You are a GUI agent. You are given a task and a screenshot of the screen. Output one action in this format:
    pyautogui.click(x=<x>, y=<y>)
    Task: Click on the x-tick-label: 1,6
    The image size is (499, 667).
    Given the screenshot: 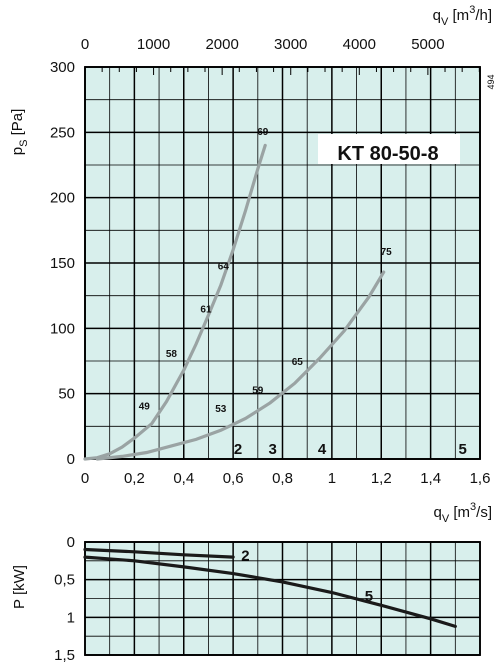 What is the action you would take?
    pyautogui.click(x=480, y=478)
    